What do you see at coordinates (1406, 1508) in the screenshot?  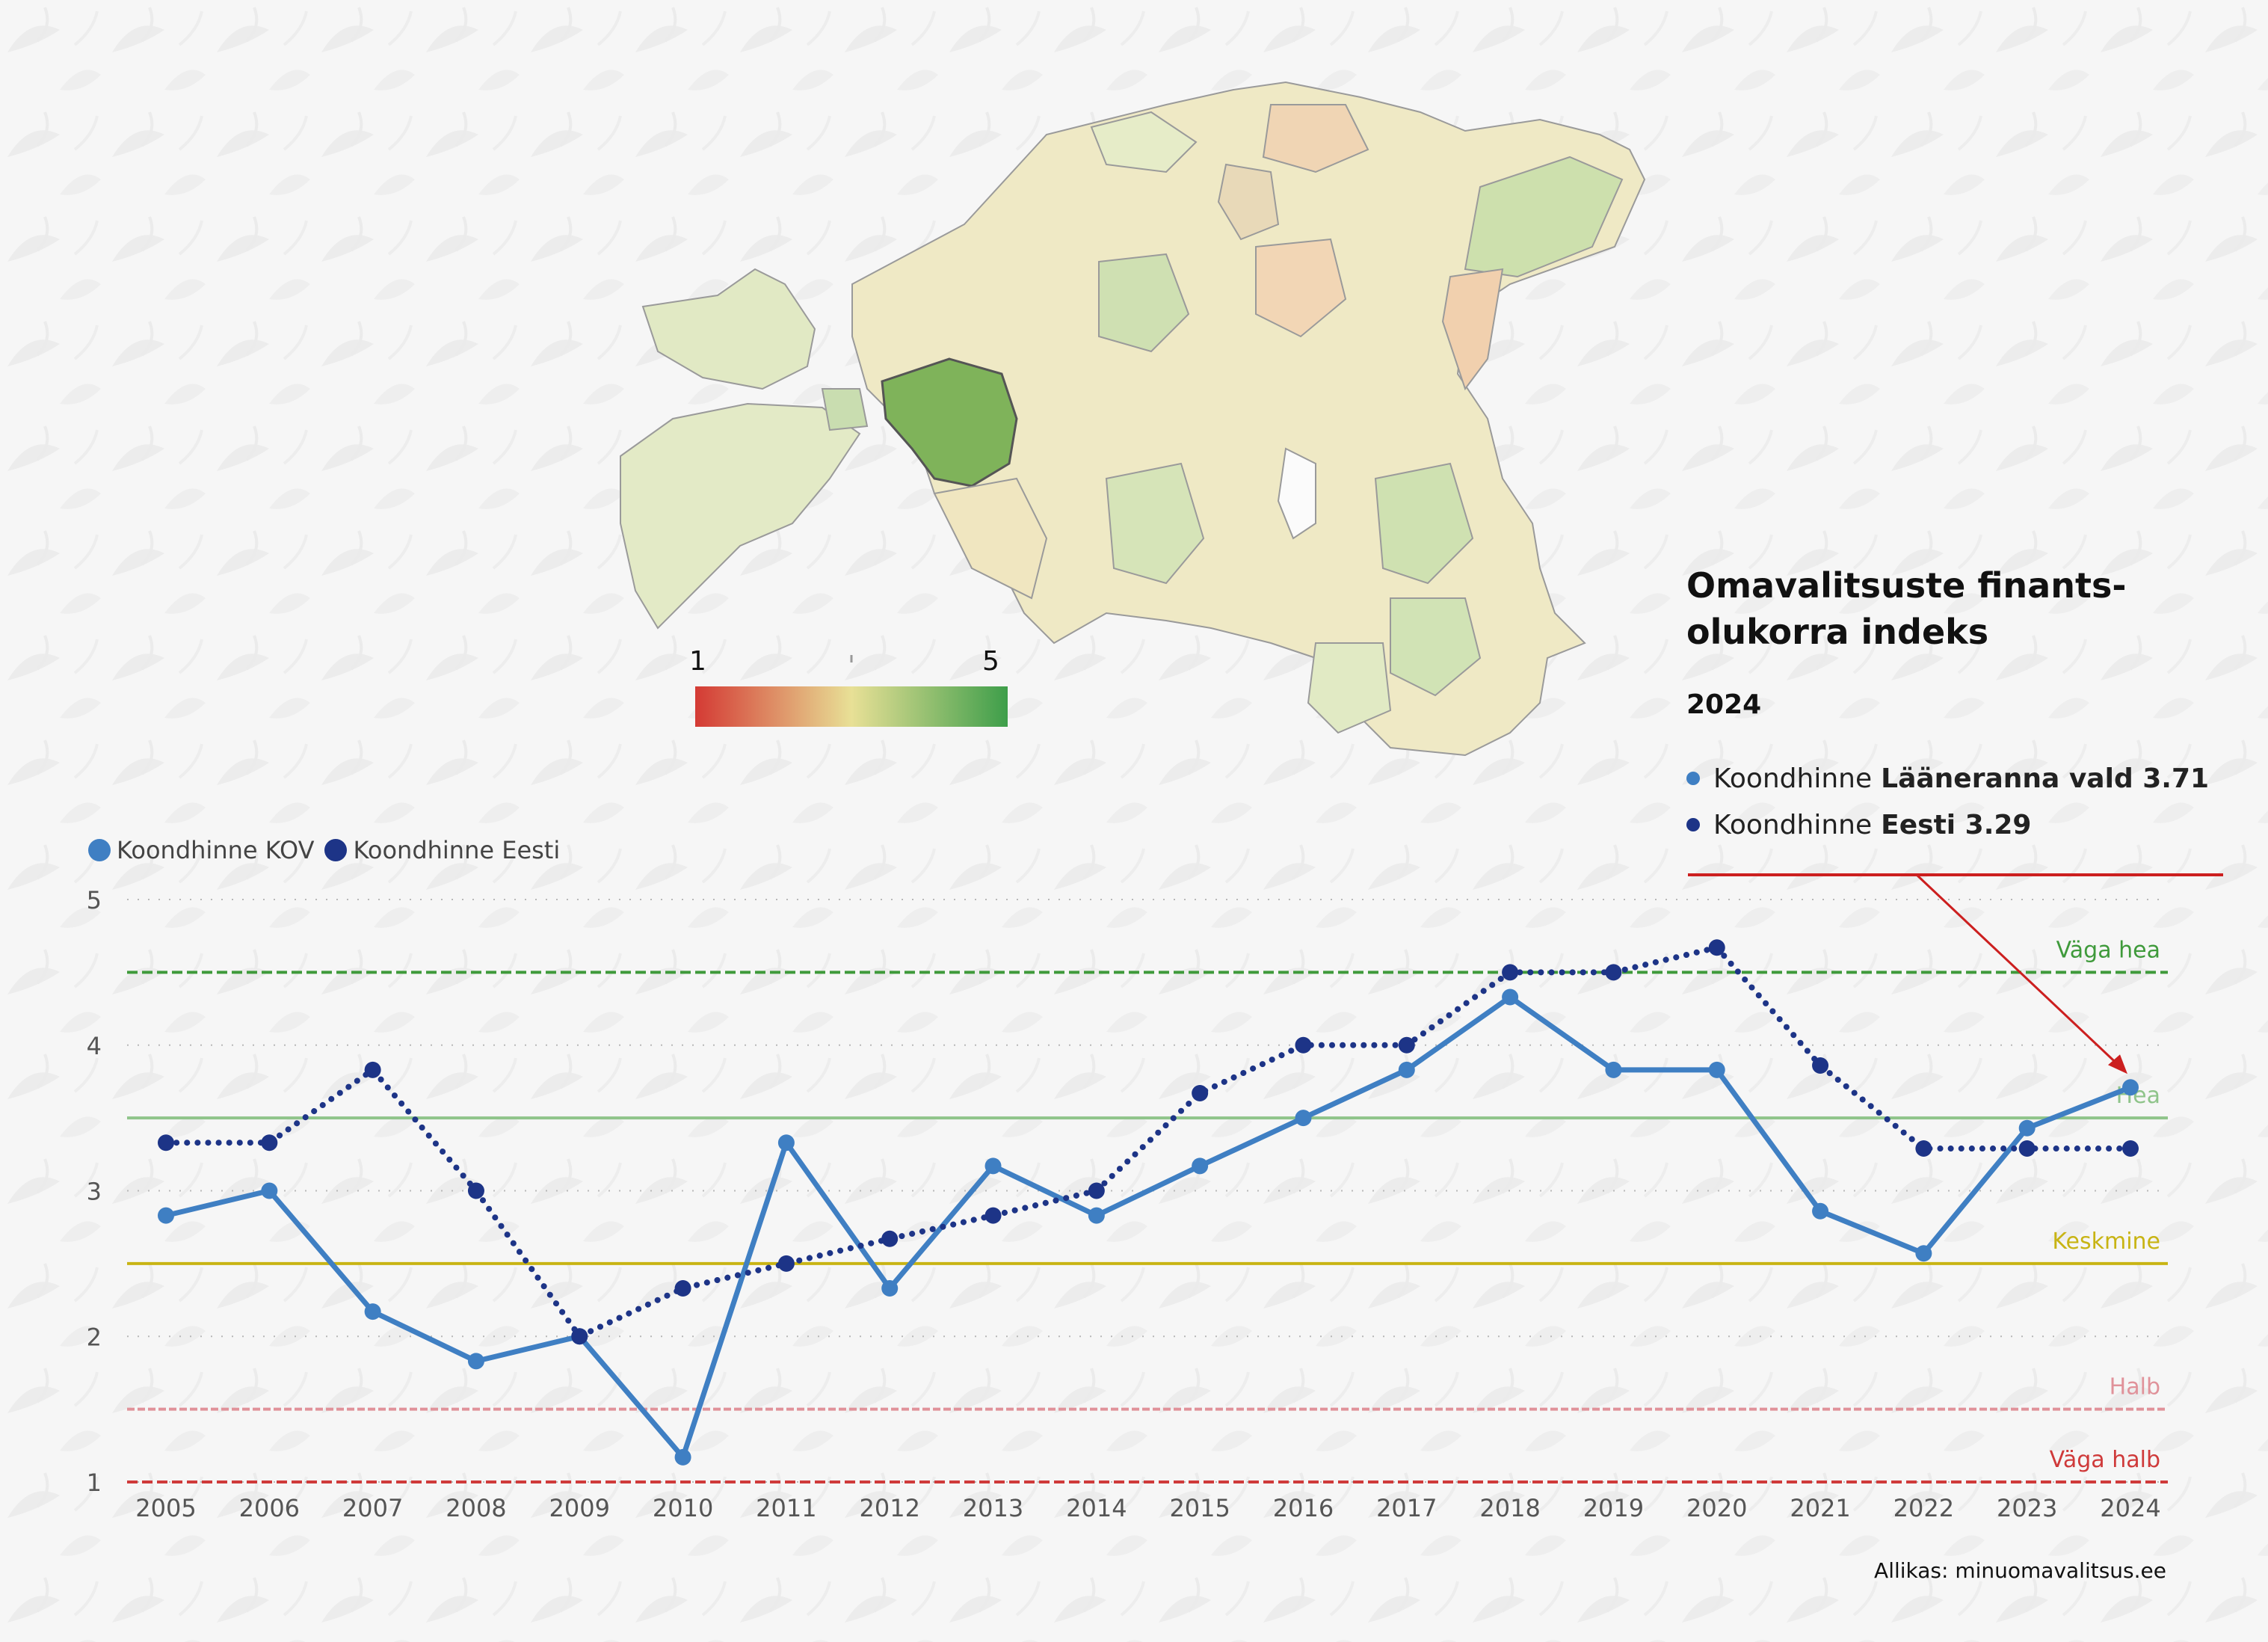 I see `x-tick-label: 2017` at bounding box center [1406, 1508].